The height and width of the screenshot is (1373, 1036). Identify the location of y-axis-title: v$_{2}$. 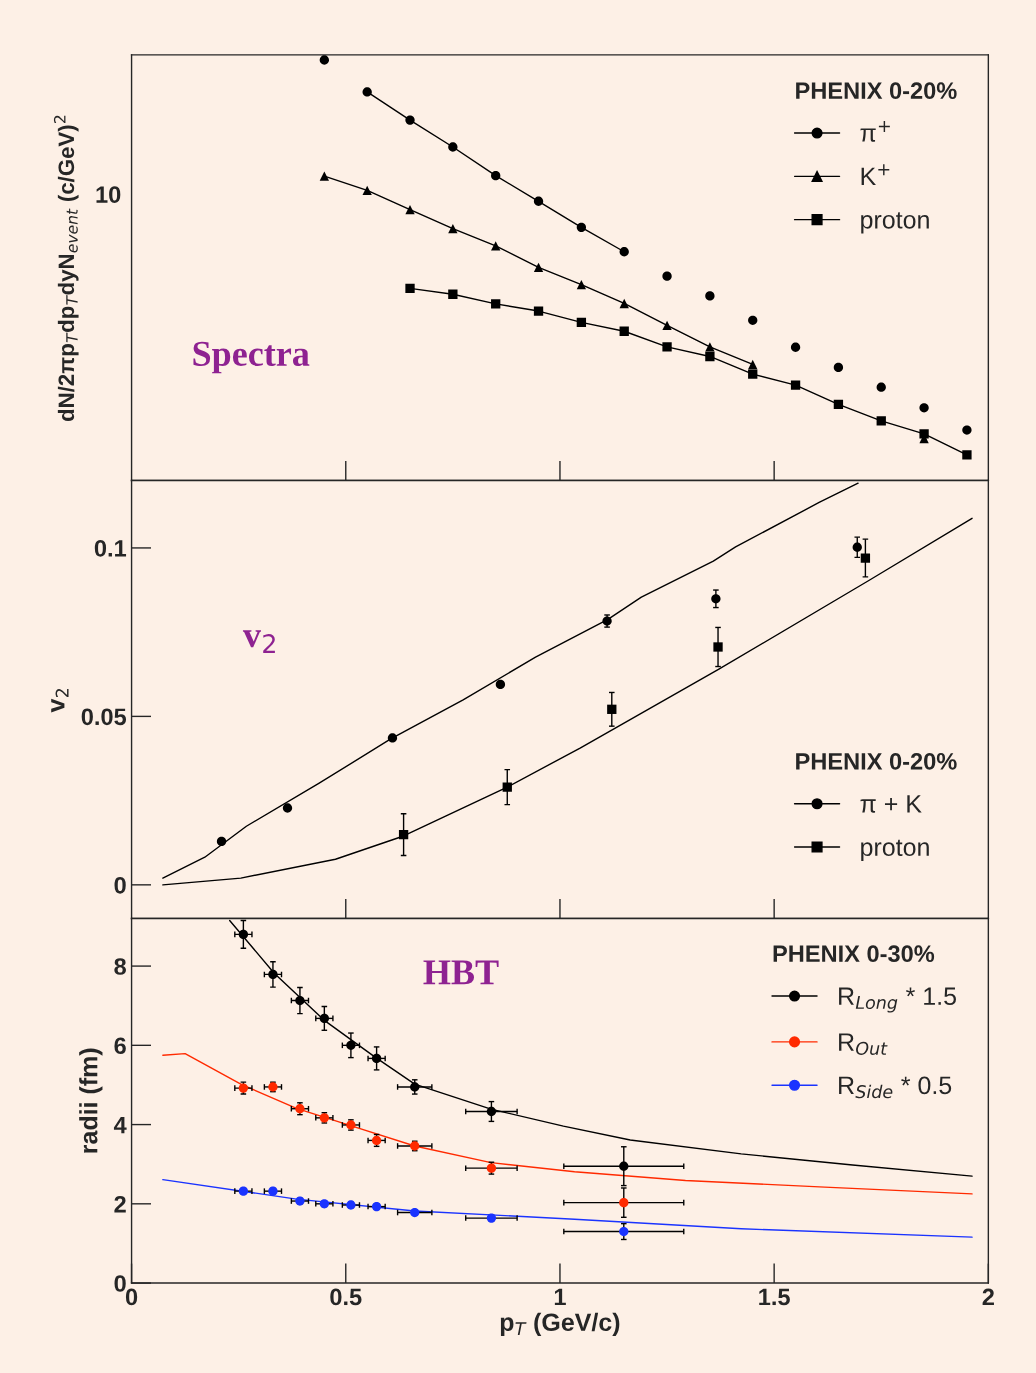
(60, 701).